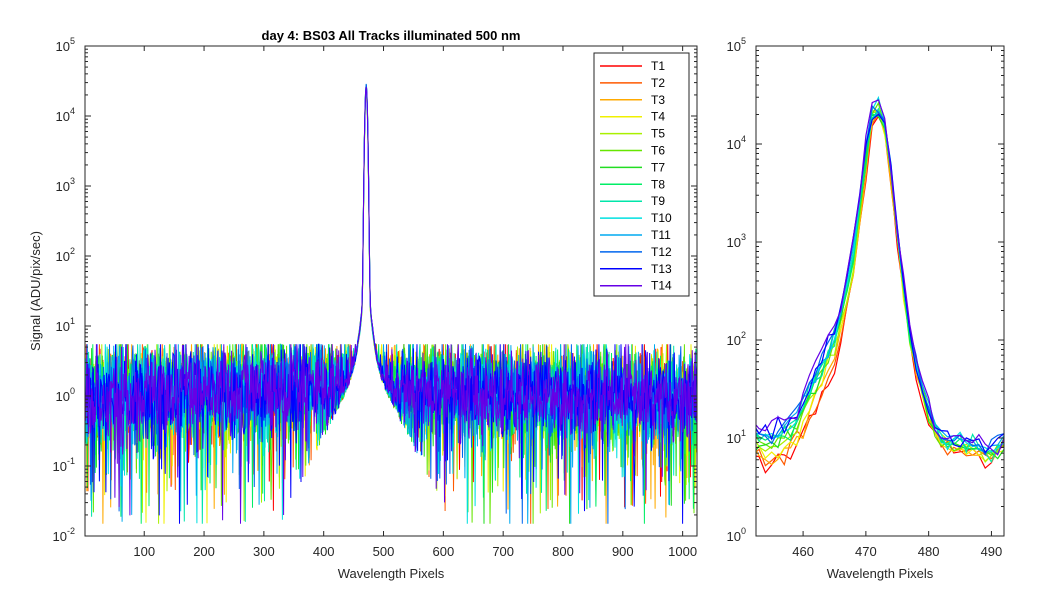 The image size is (1050, 600). Describe the element at coordinates (636, 176) in the screenshot. I see `legend-entries: T1 T2 T3 T4 T5 T6 T7 T8 T9 T10 T11 T12 T13 T14` at that location.